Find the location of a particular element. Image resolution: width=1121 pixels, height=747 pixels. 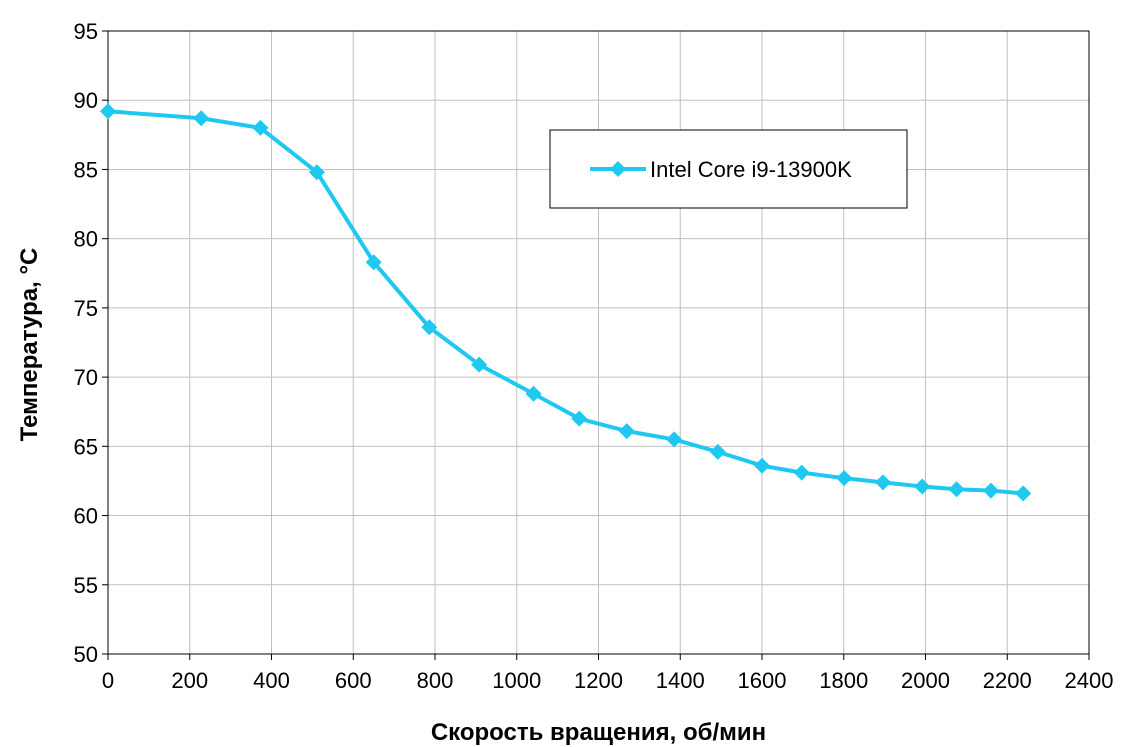

x-tick-label: 2200 is located at coordinates (1007, 680).